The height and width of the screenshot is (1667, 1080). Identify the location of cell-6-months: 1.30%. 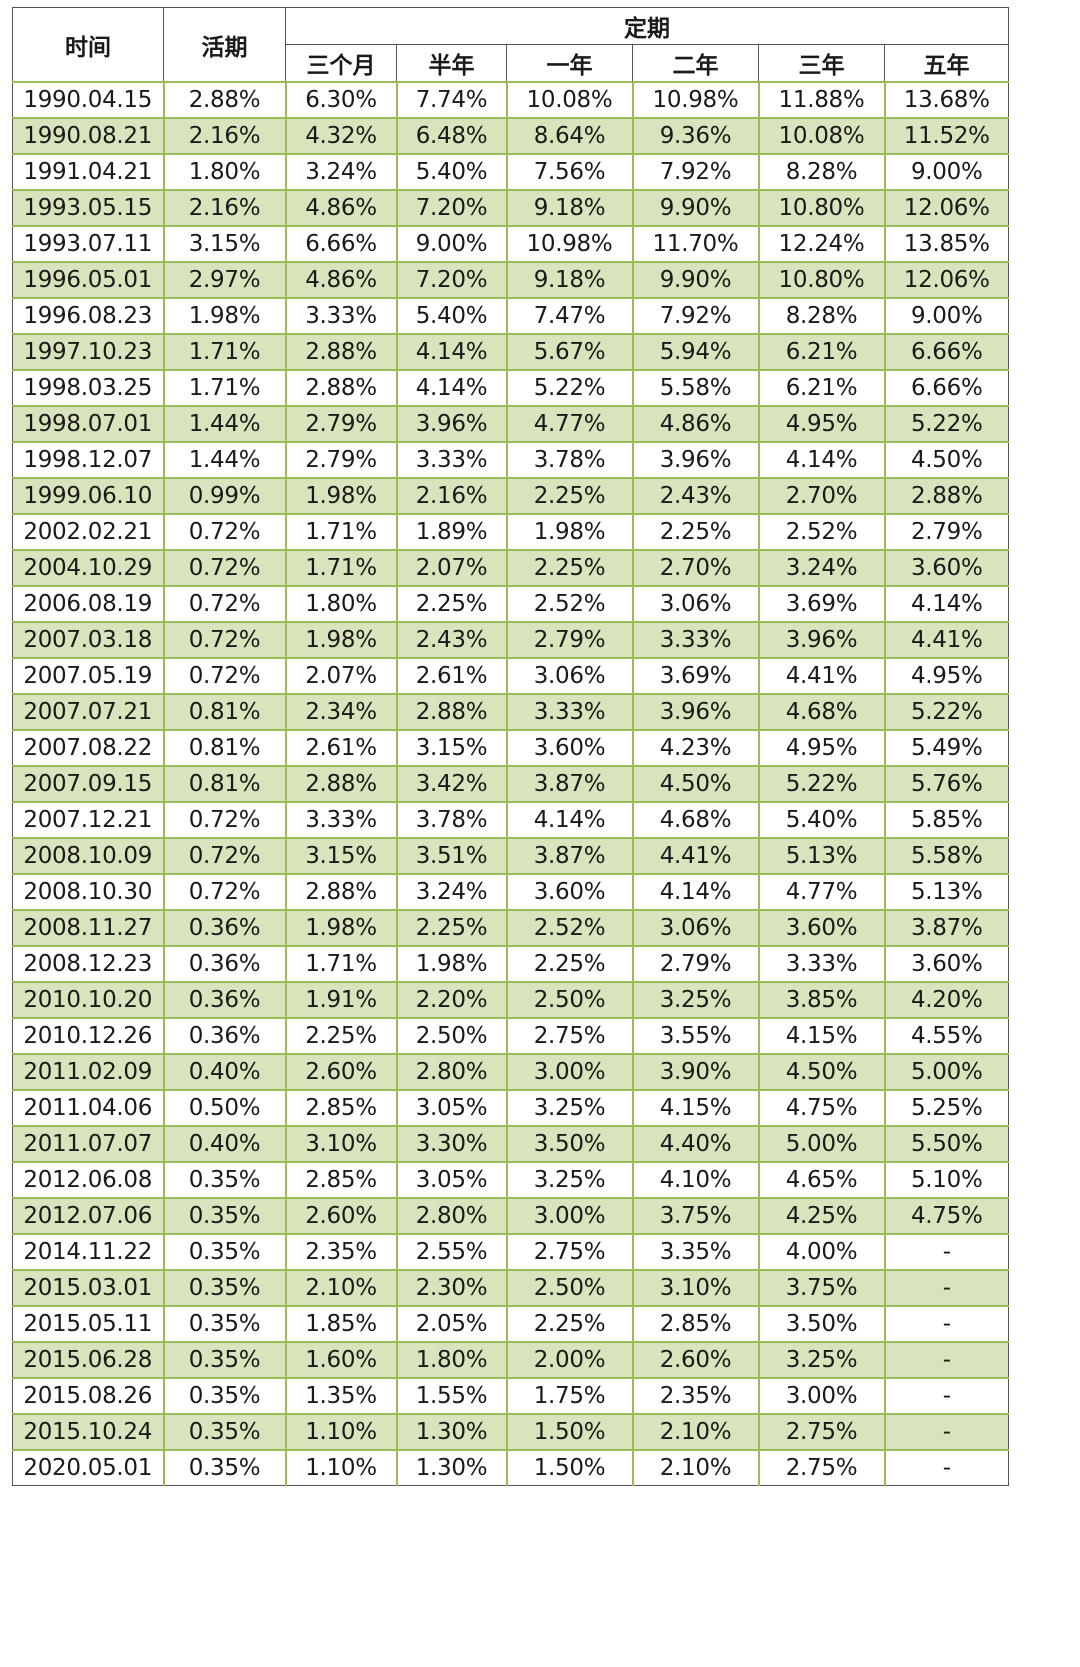
(451, 1467).